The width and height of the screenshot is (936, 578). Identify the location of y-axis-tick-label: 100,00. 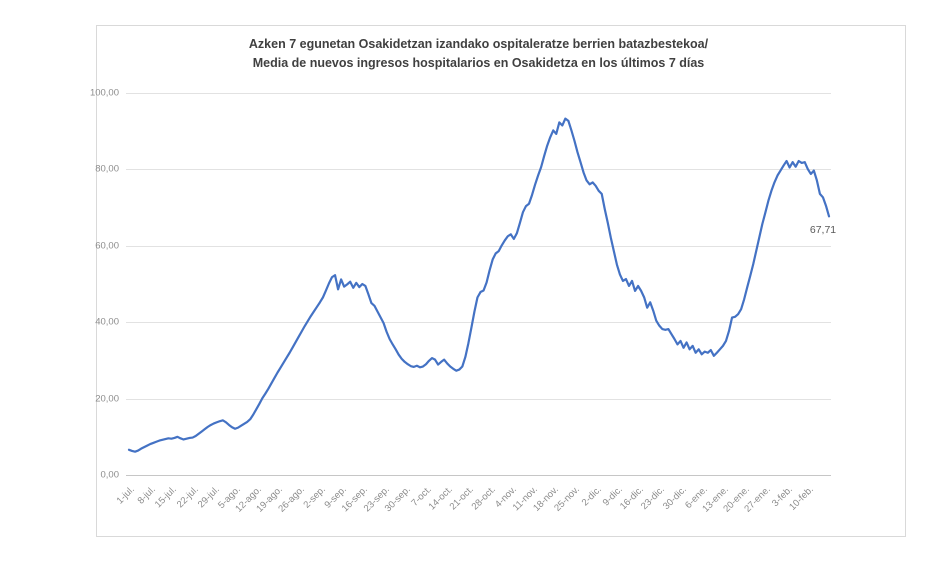
(104, 93).